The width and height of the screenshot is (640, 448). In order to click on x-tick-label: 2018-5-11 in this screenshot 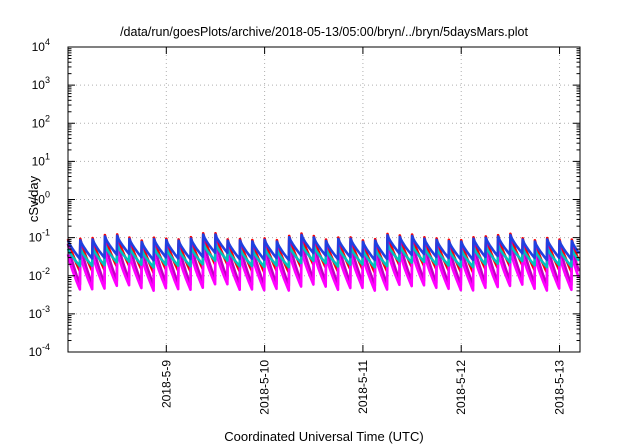, I will do `click(363, 387)`.